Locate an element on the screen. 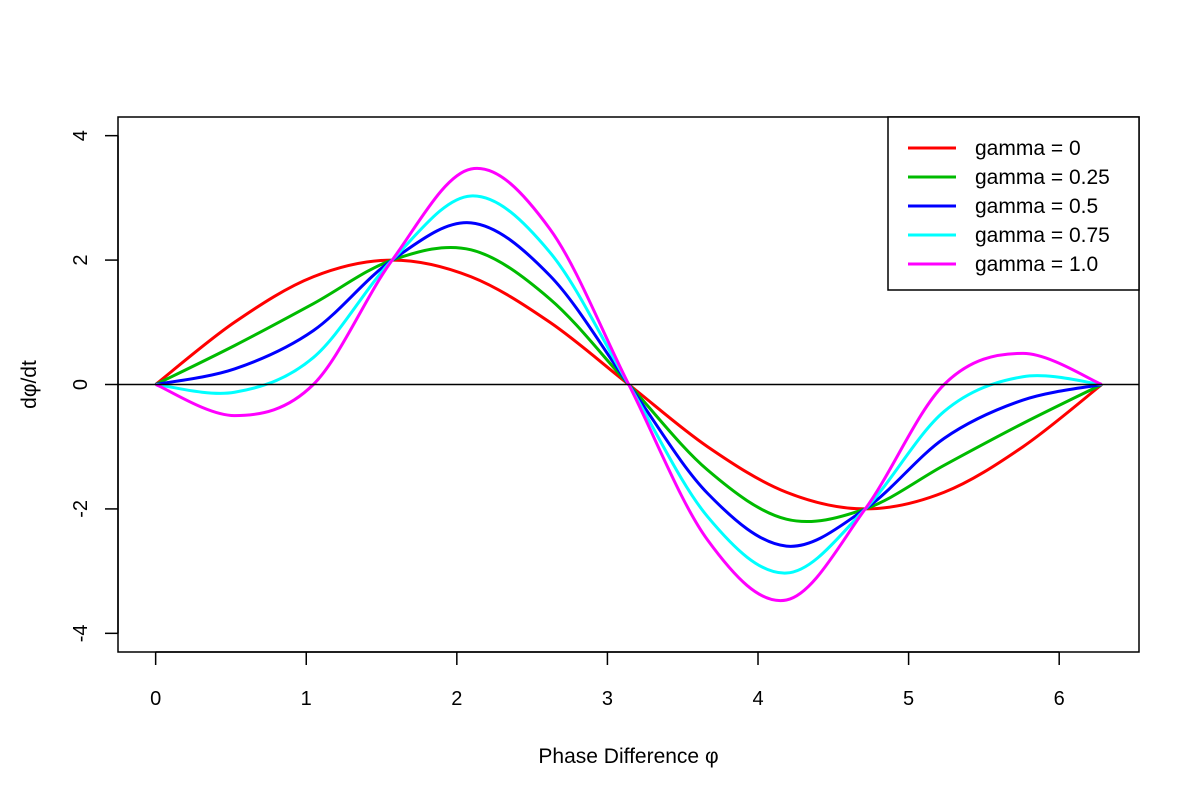 Image resolution: width=1200 pixels, height=800 pixels. x-tick-label: 3 is located at coordinates (607, 699).